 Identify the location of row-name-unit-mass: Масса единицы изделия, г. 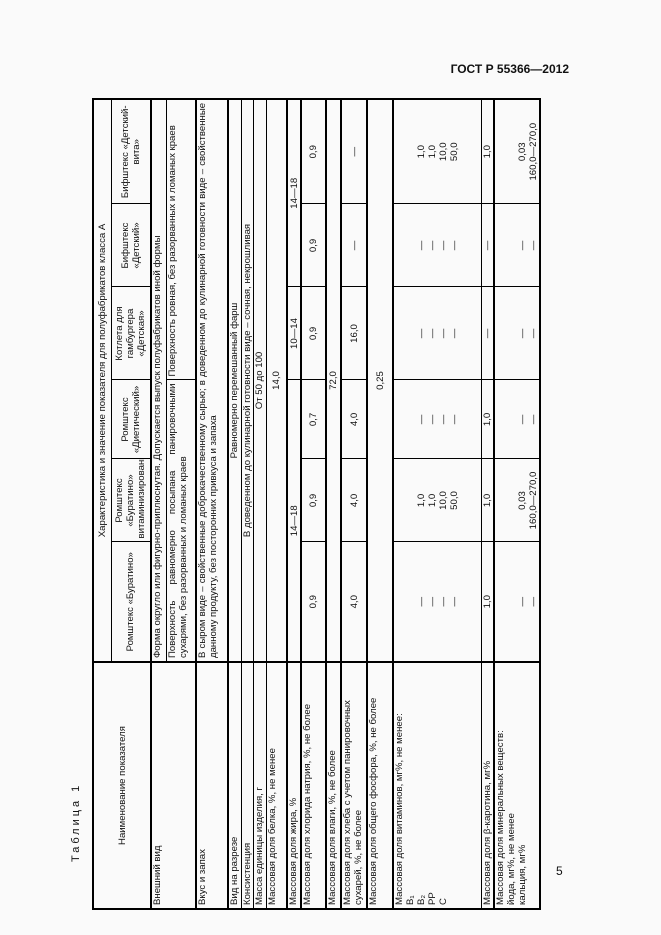
(259, 785).